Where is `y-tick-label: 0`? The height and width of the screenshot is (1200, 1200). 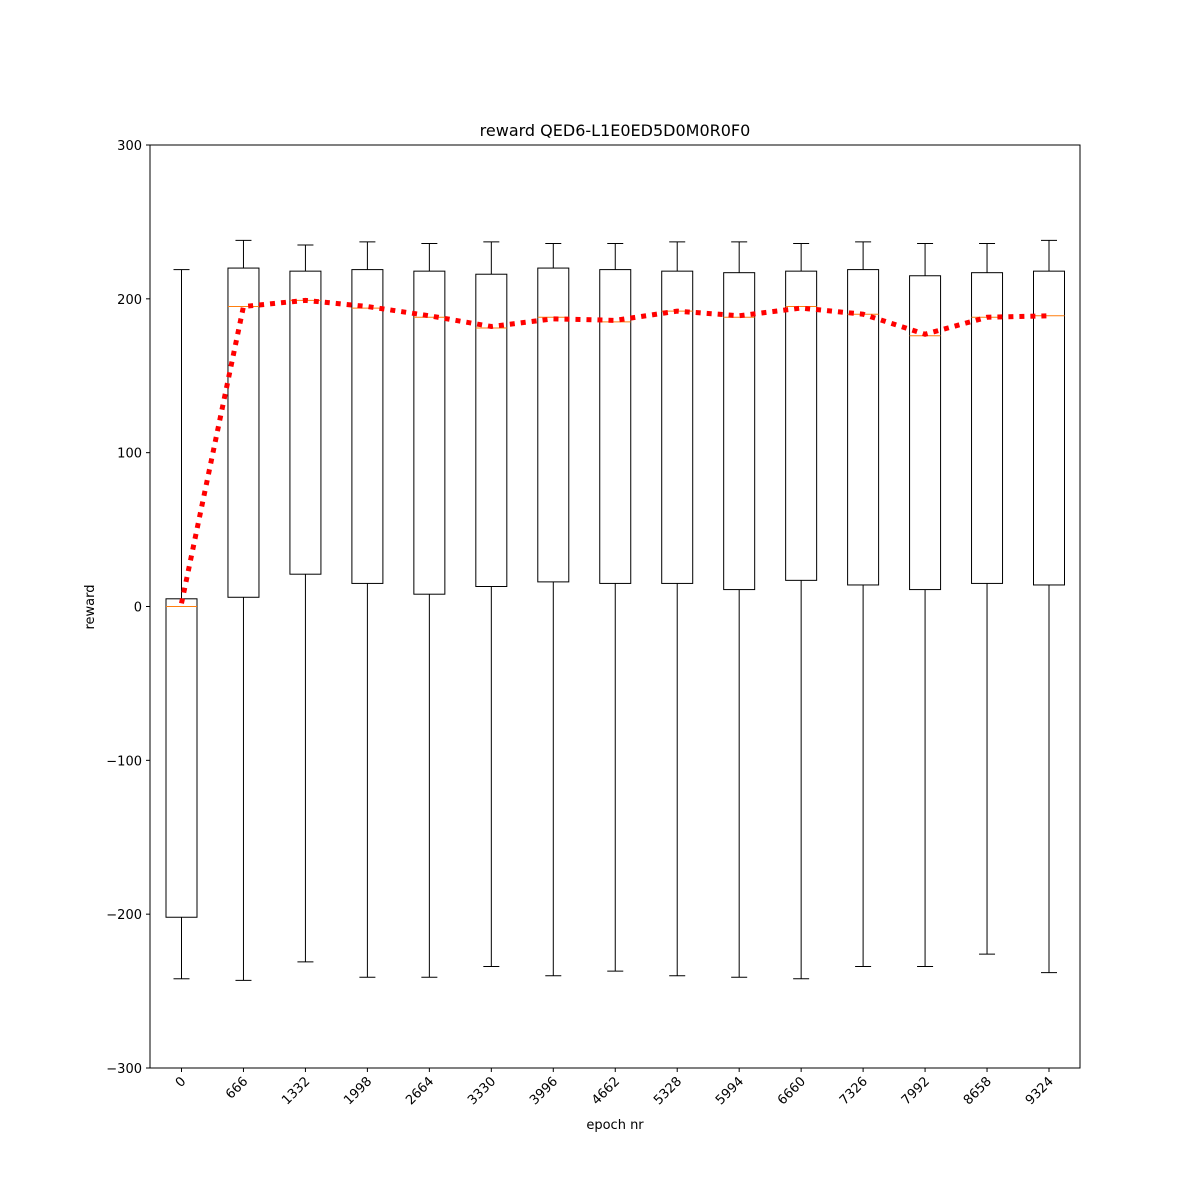 y-tick-label: 0 is located at coordinates (138, 608).